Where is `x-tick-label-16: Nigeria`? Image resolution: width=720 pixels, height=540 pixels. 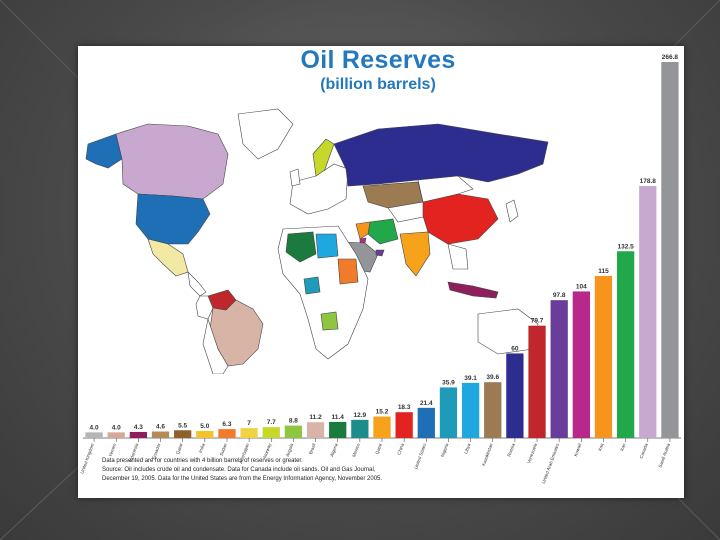
x-tick-label-16: Nigeria is located at coordinates (445, 450).